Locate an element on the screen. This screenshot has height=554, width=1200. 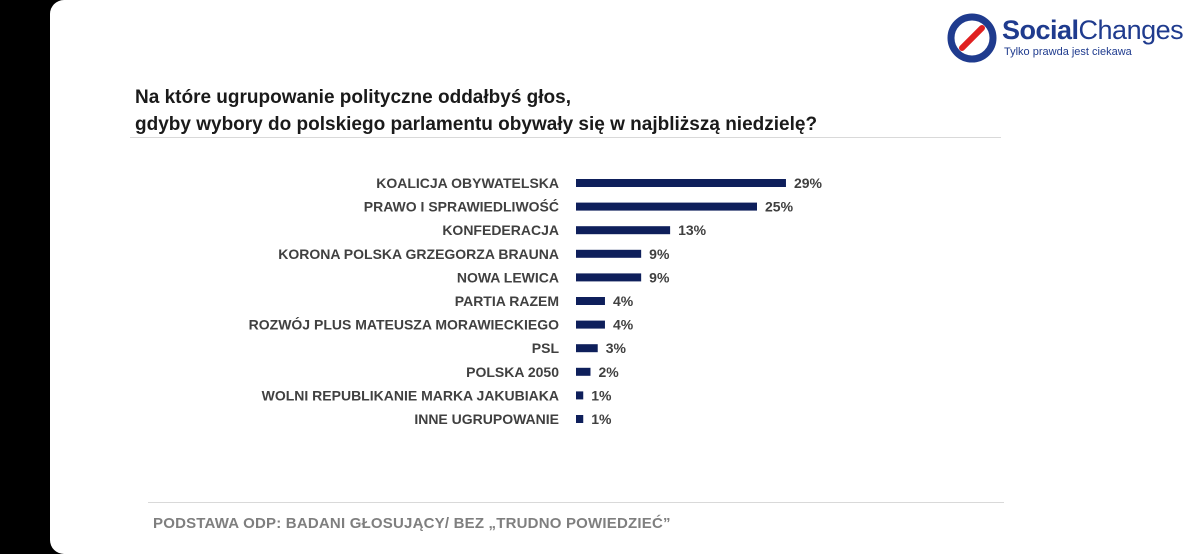
brand-logo: SocialChanges Tylko prawda jest ciekawa is located at coordinates (1071, 39).